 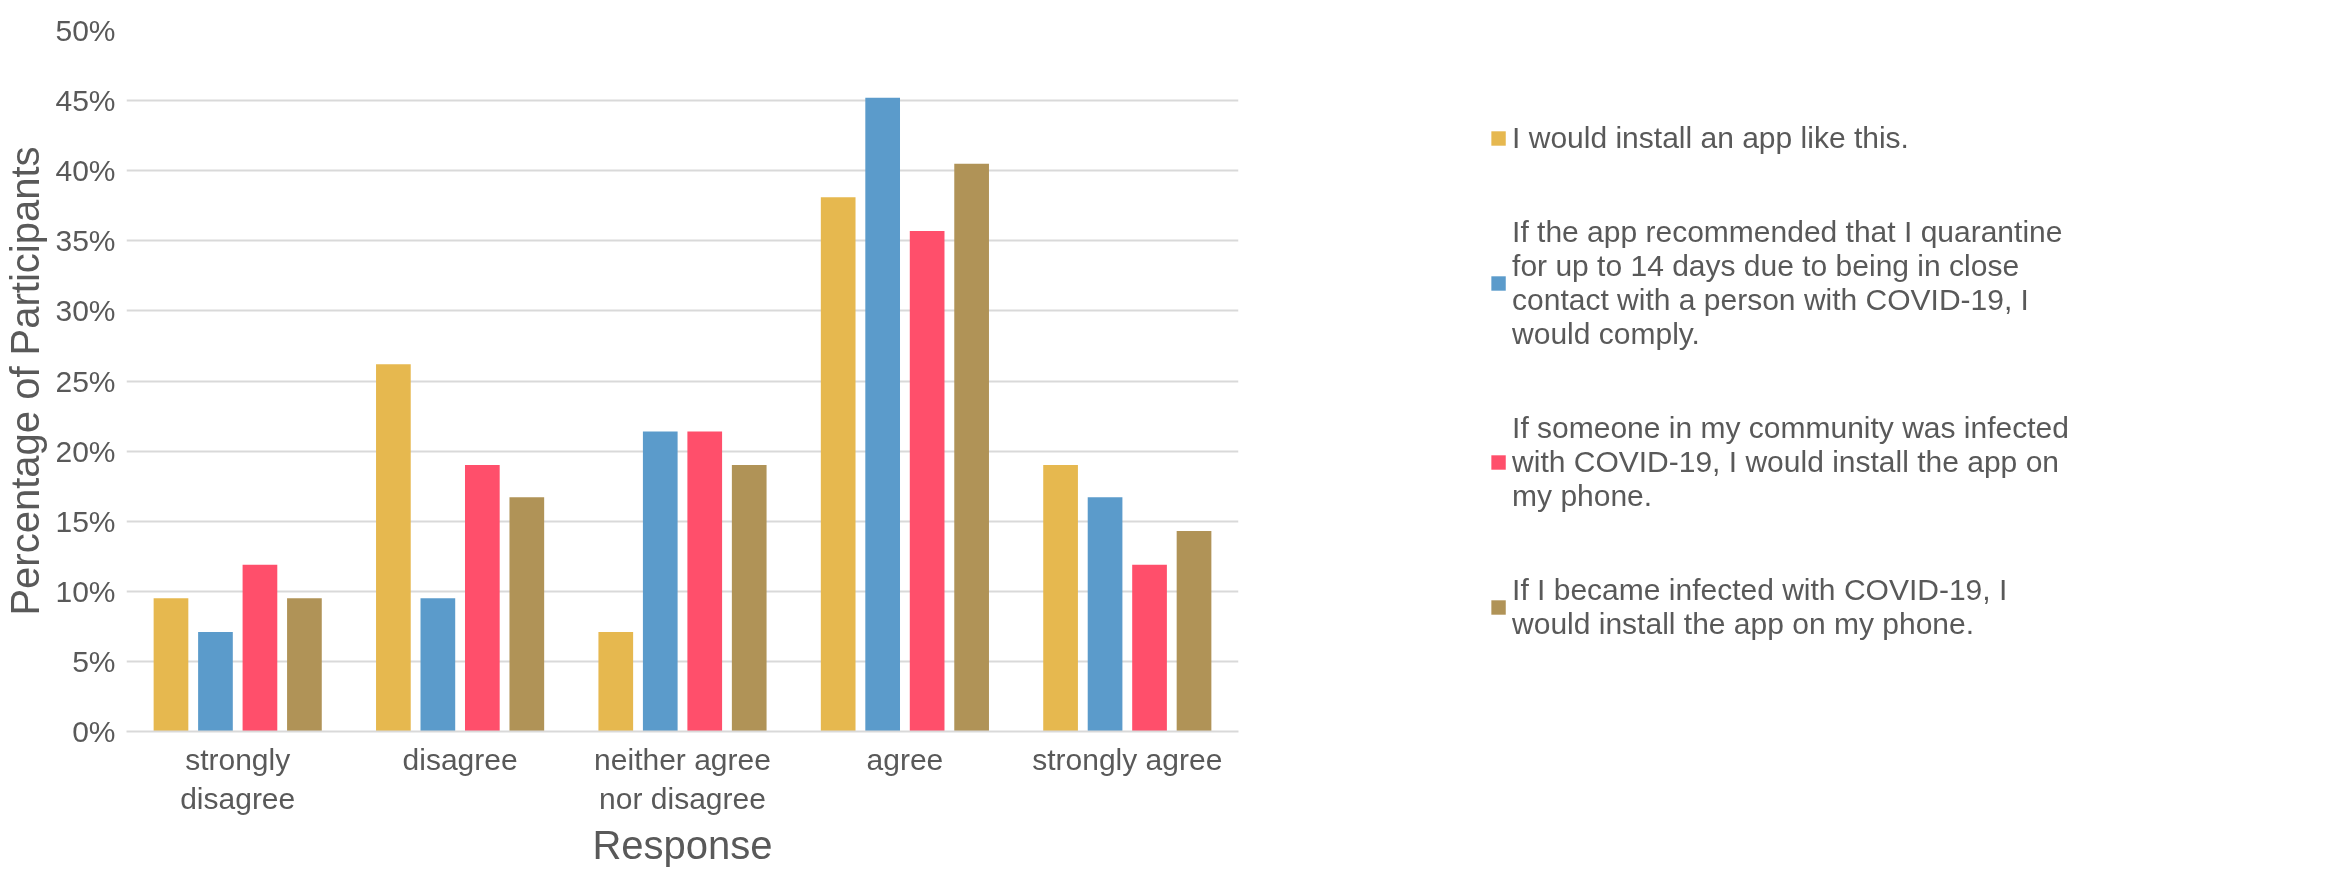 What do you see at coordinates (85, 521) in the screenshot?
I see `y-tick-label: 15%` at bounding box center [85, 521].